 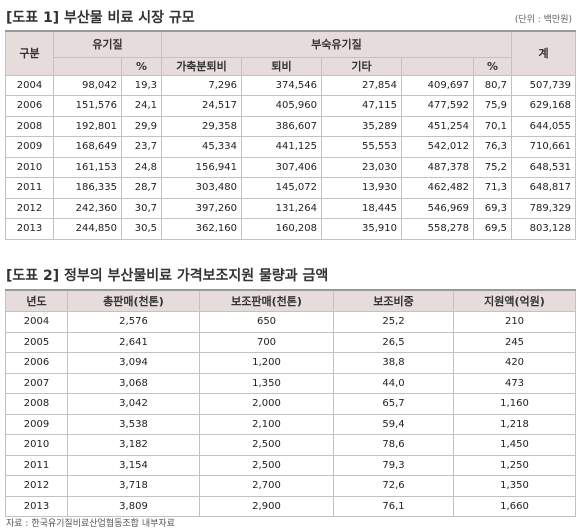 I want to click on cell: 397,260, so click(x=201, y=208).